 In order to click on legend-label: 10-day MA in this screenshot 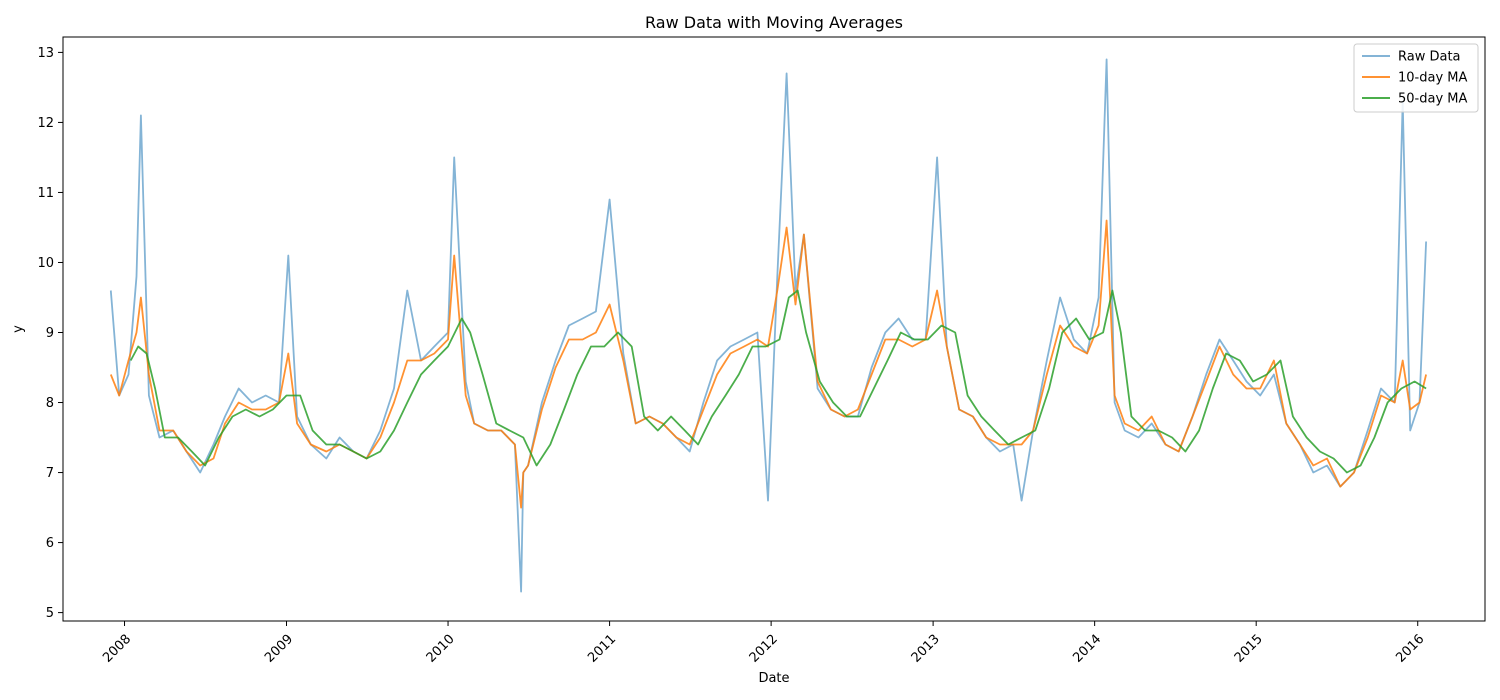, I will do `click(1432, 78)`.